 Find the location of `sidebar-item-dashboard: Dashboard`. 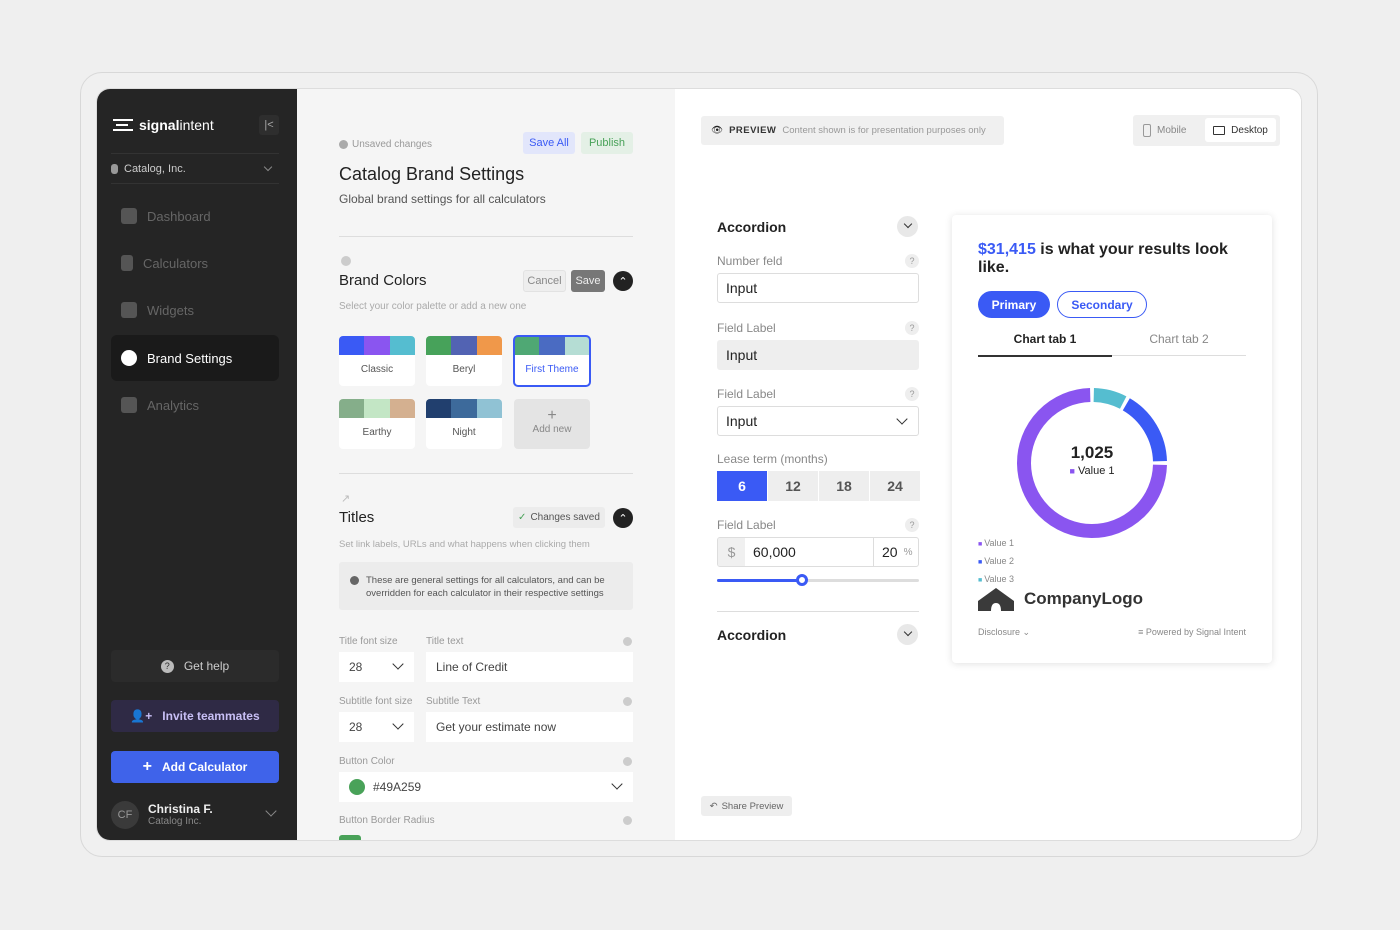

sidebar-item-dashboard: Dashboard is located at coordinates (195, 216).